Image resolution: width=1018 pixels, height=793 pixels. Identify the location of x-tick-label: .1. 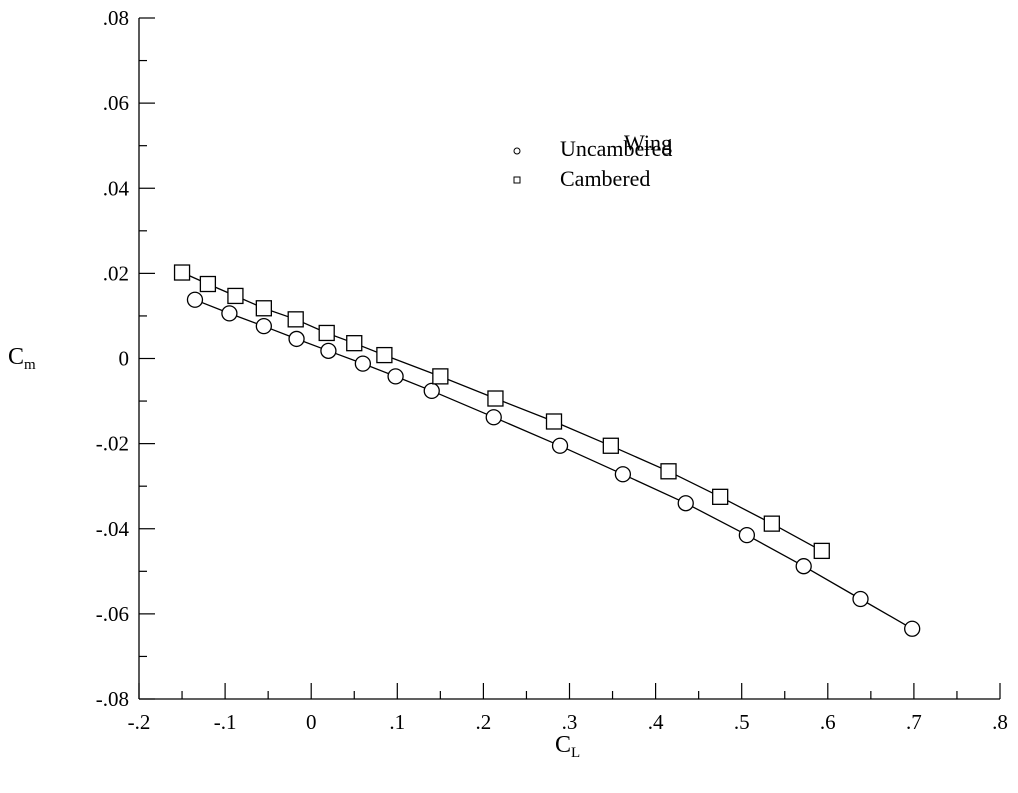
(397, 722).